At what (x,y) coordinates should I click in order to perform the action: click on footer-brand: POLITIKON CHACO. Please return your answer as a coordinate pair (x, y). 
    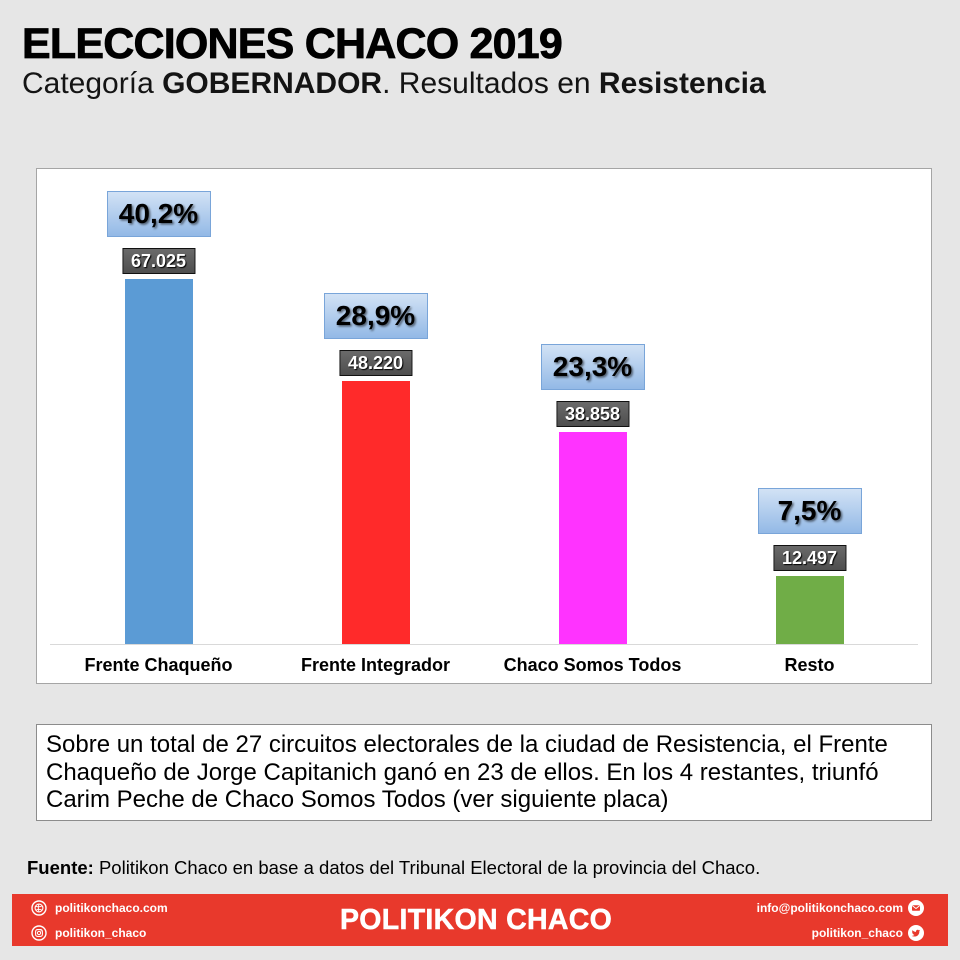
    Looking at the image, I should click on (476, 920).